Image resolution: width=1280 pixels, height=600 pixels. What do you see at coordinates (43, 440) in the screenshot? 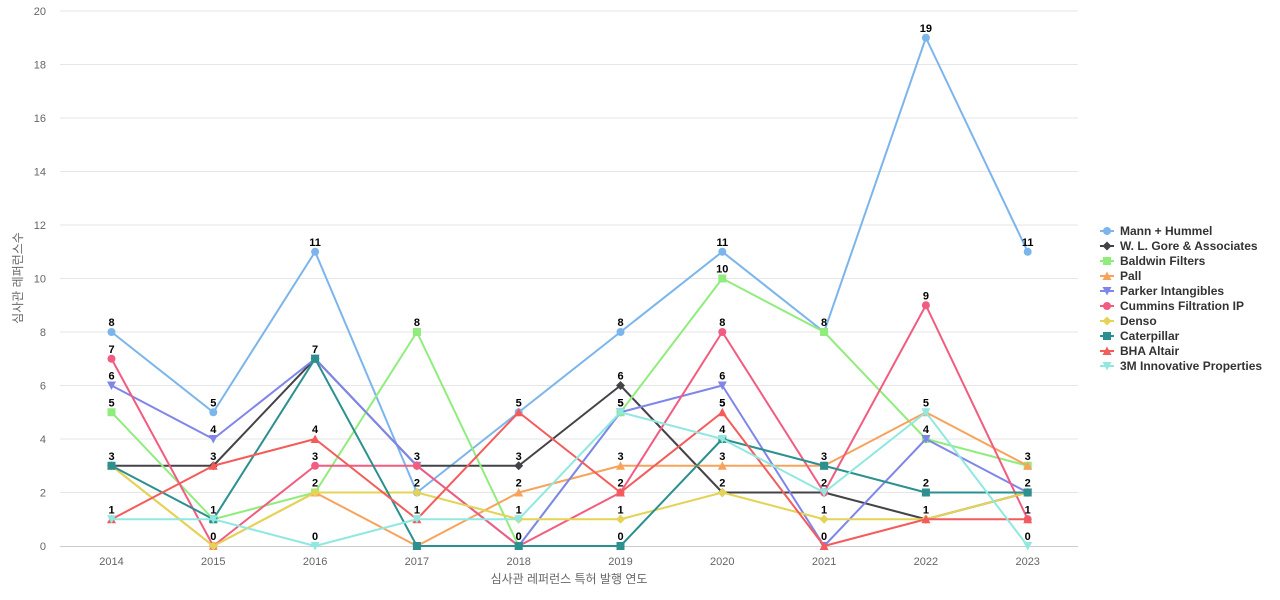
I see `y-tick-label: 4` at bounding box center [43, 440].